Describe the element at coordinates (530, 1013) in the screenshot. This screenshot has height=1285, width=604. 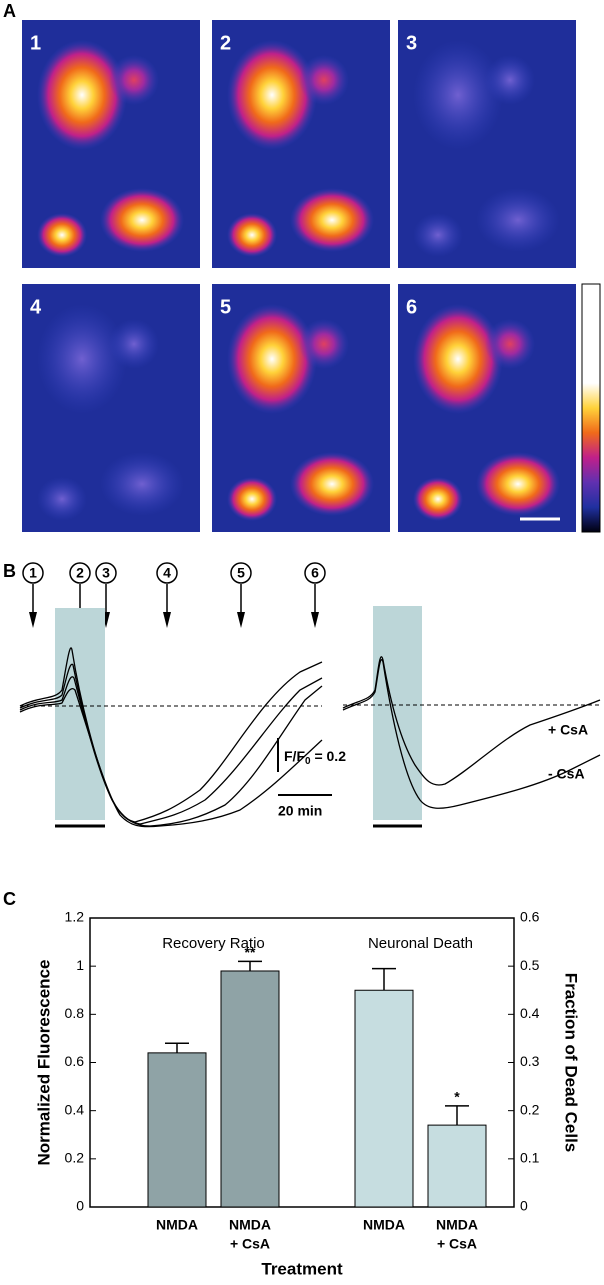
I see `y2-tick-label: 0.4` at that location.